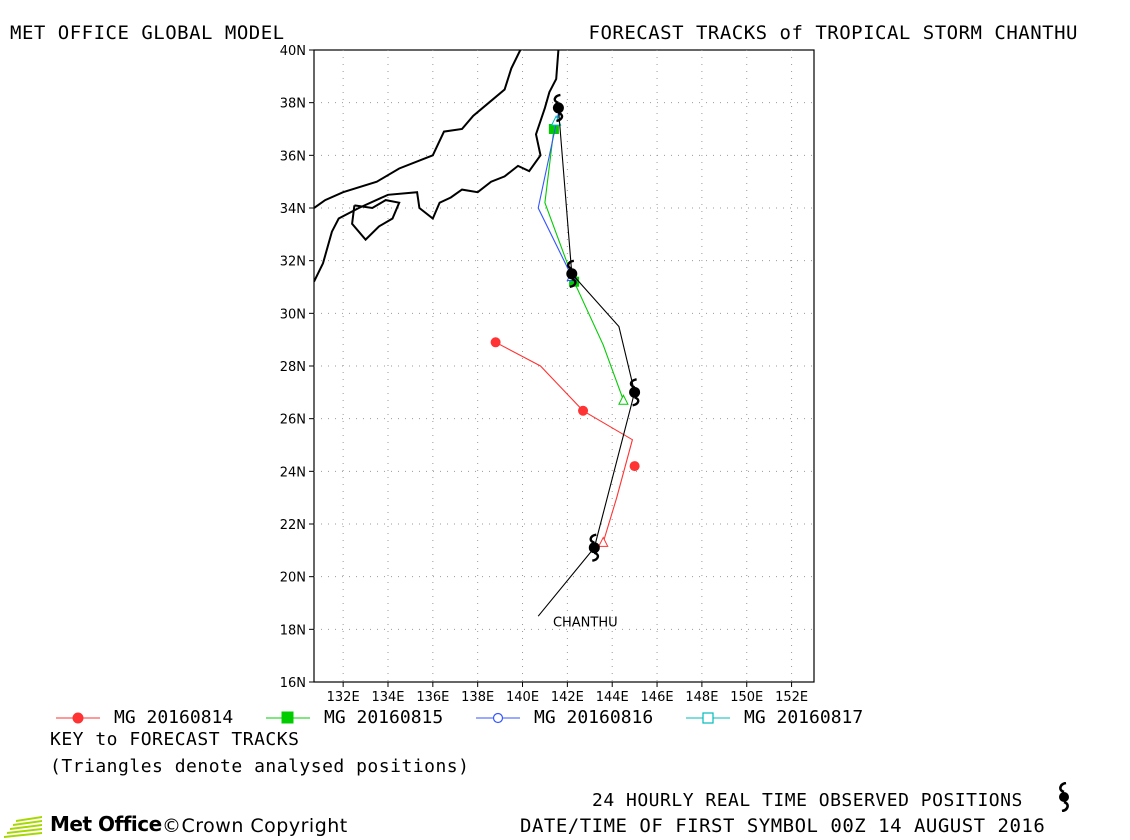 Image resolution: width=1130 pixels, height=840 pixels. What do you see at coordinates (567, 697) in the screenshot?
I see `lon-tick-label: 142E` at bounding box center [567, 697].